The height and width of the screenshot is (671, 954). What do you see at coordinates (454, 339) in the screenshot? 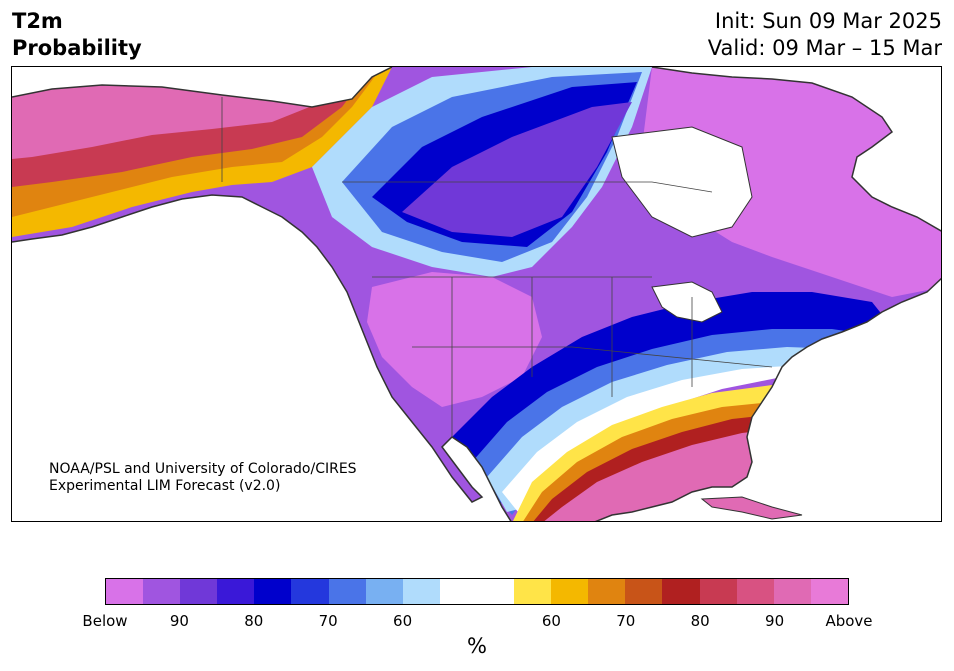
I see `field-west-us-below` at bounding box center [454, 339].